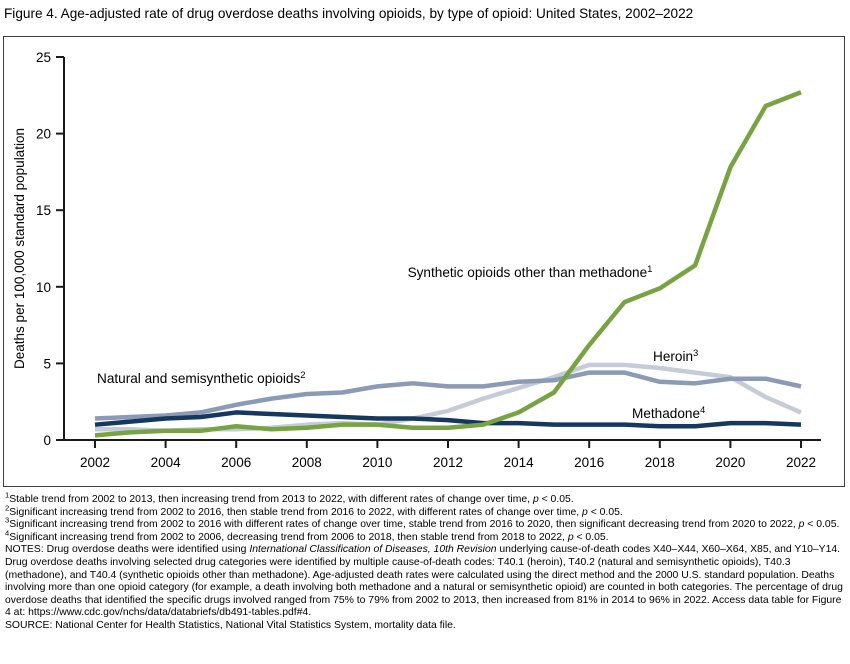  I want to click on x-tick-label: 2006, so click(236, 462).